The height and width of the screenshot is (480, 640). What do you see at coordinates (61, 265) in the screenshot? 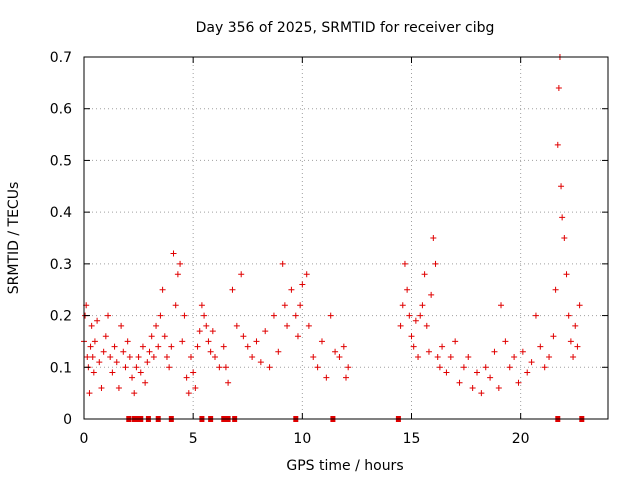
I see `y-tick-label: 0.3` at bounding box center [61, 265].